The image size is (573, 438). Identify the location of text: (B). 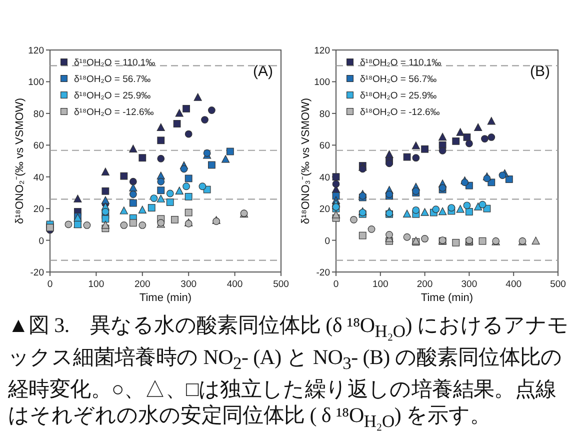
(540, 71).